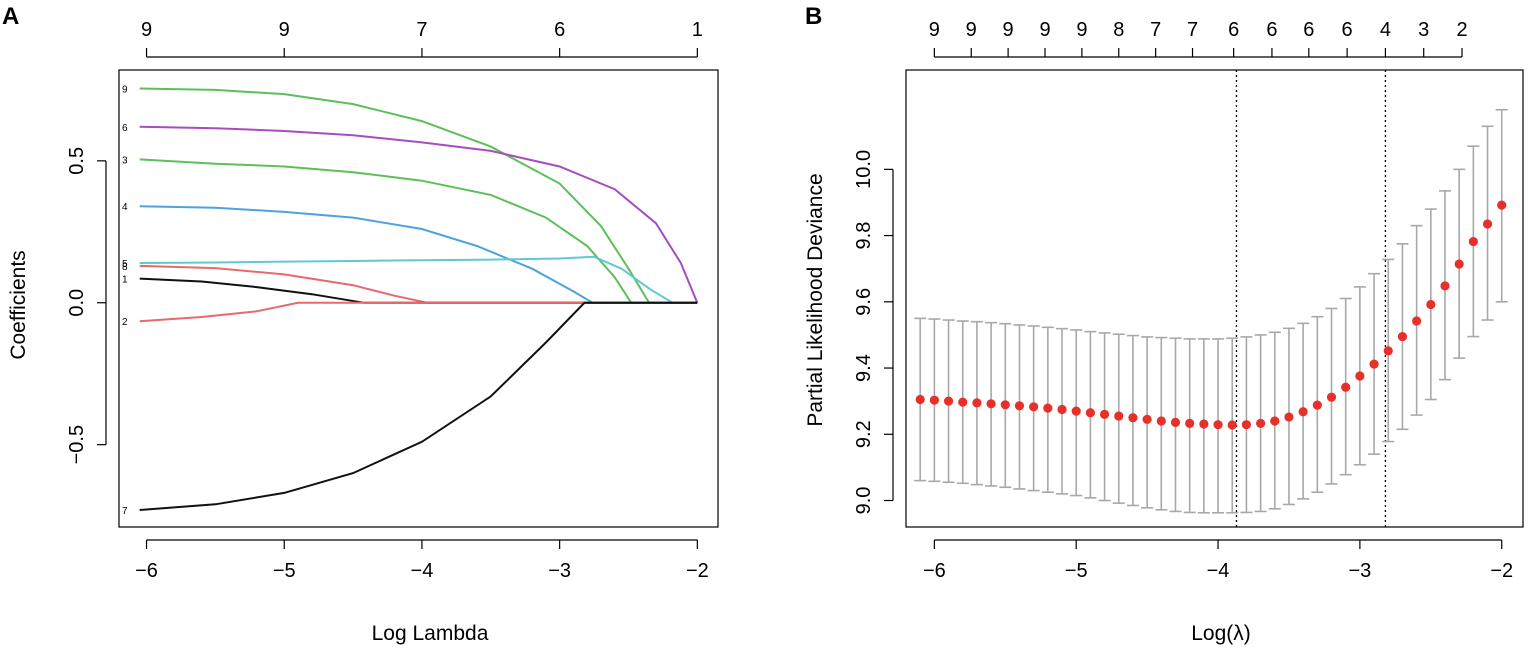 This screenshot has width=1535, height=649. What do you see at coordinates (10, 16) in the screenshot?
I see `panel-label-a: A` at bounding box center [10, 16].